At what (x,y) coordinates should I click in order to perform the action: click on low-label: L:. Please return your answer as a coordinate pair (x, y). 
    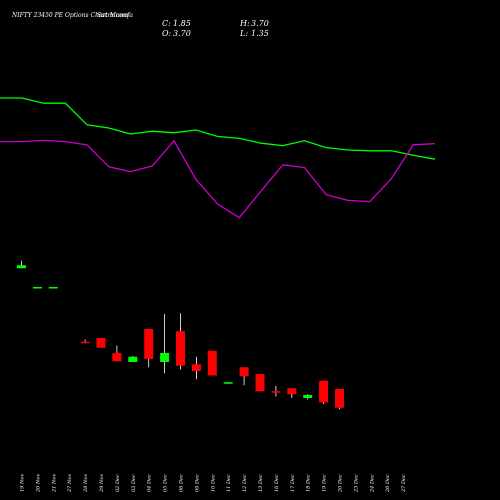
    Looking at the image, I should click on (243, 33).